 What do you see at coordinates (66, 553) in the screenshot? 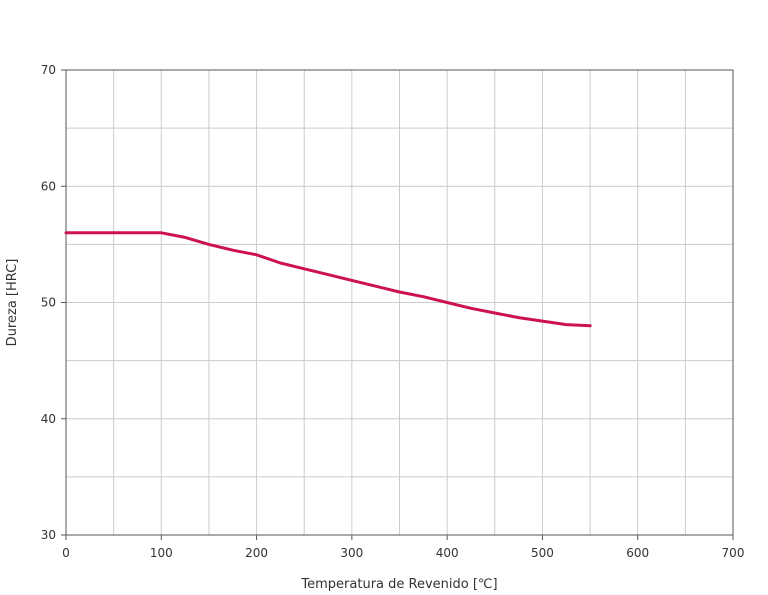
I see `x-tick-label-0: 0` at bounding box center [66, 553].